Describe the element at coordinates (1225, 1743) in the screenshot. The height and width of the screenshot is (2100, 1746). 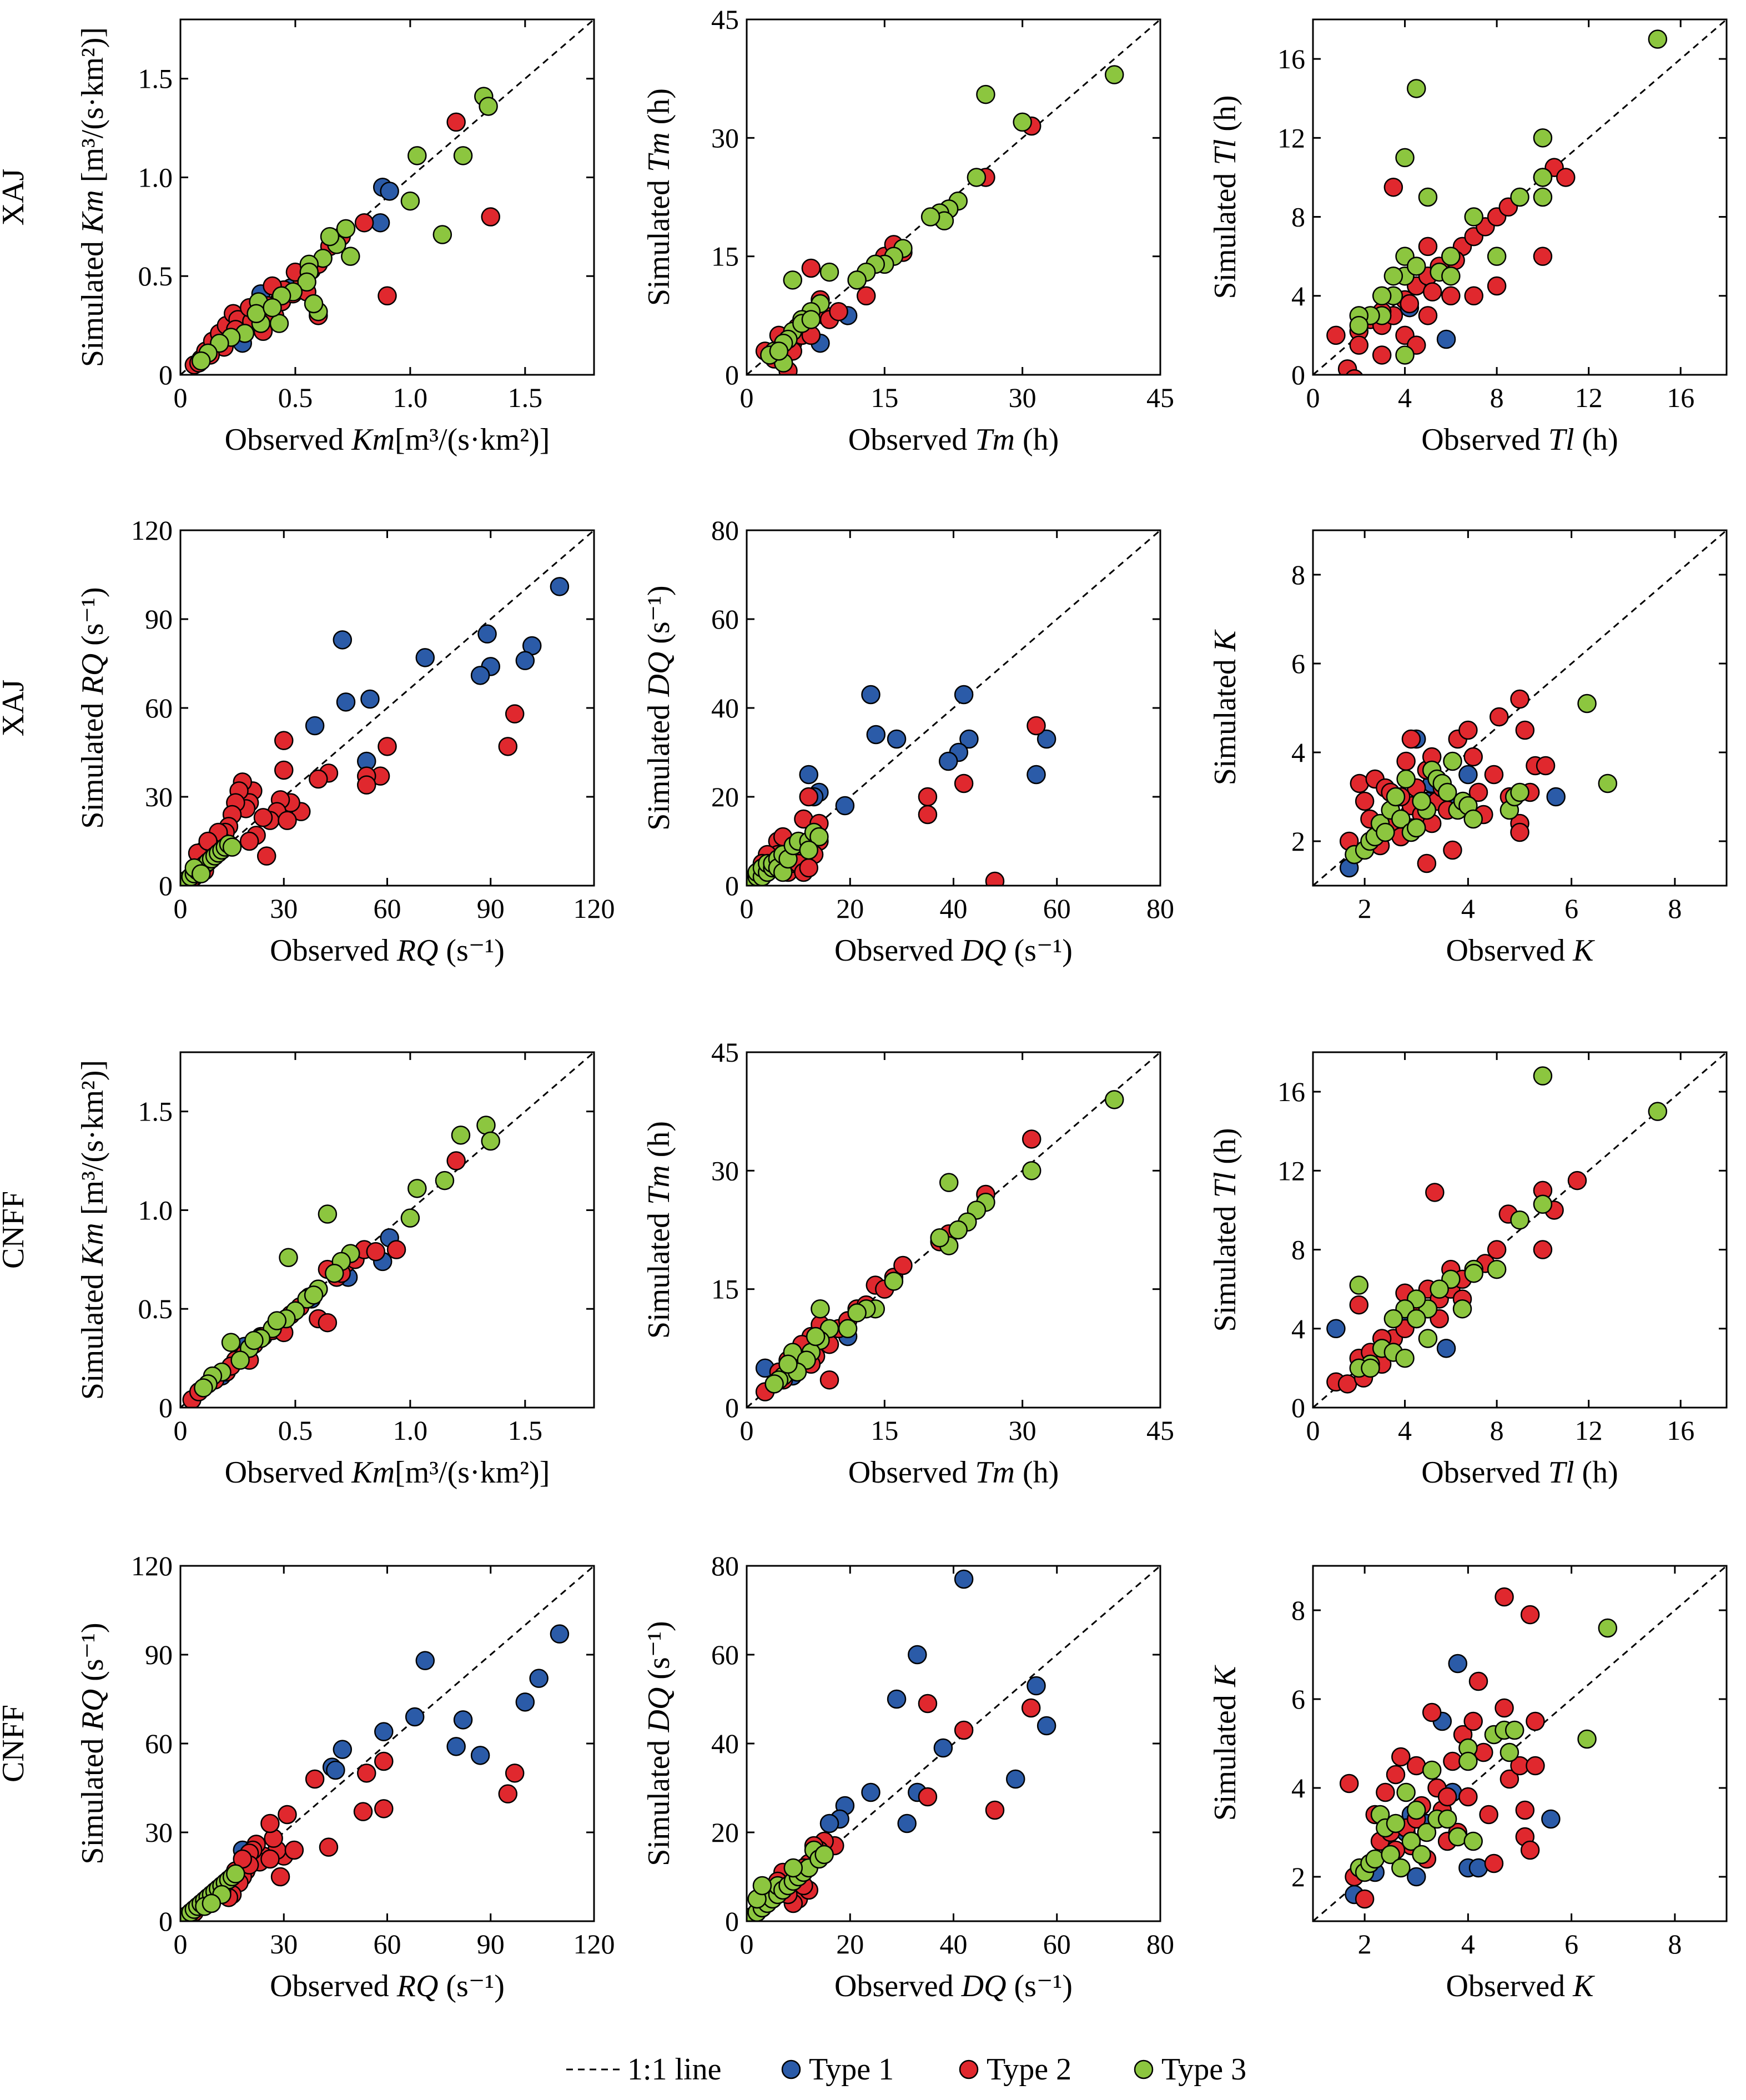
I see `y-axis-title: Simulated K` at that location.